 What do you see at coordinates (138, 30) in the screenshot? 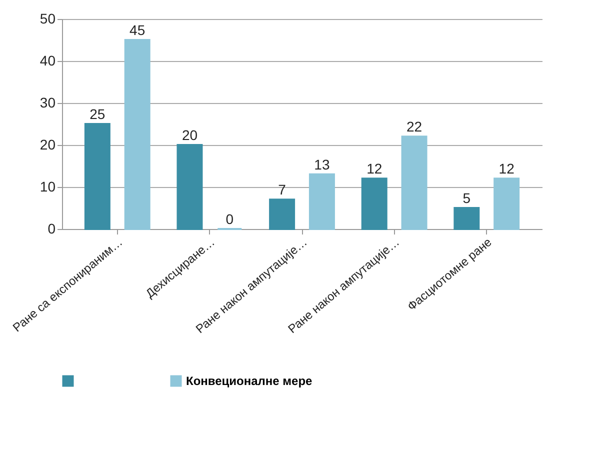
I see `data-label: 45` at bounding box center [138, 30].